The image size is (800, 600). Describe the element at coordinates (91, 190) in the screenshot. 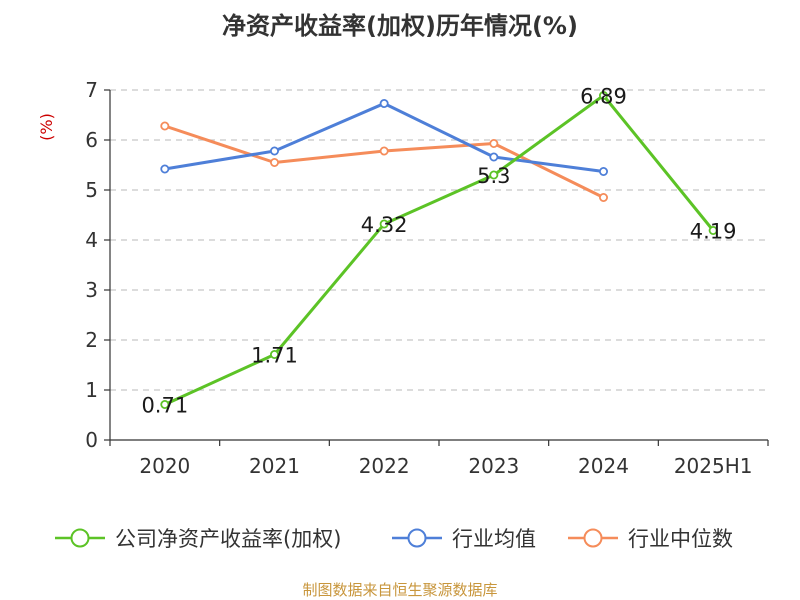

I see `y-tick-label: 5` at that location.